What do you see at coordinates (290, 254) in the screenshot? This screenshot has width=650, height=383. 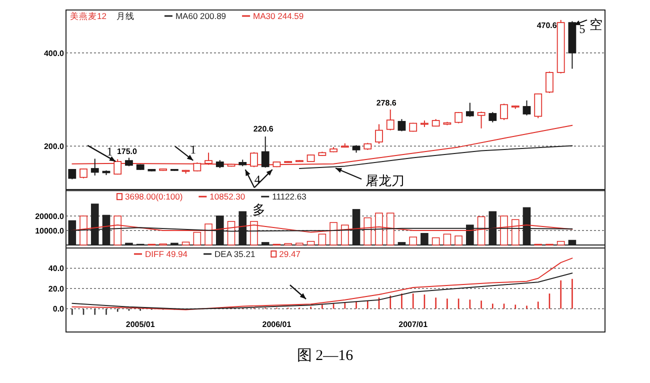 I see `legend-label: 29.47` at bounding box center [290, 254].